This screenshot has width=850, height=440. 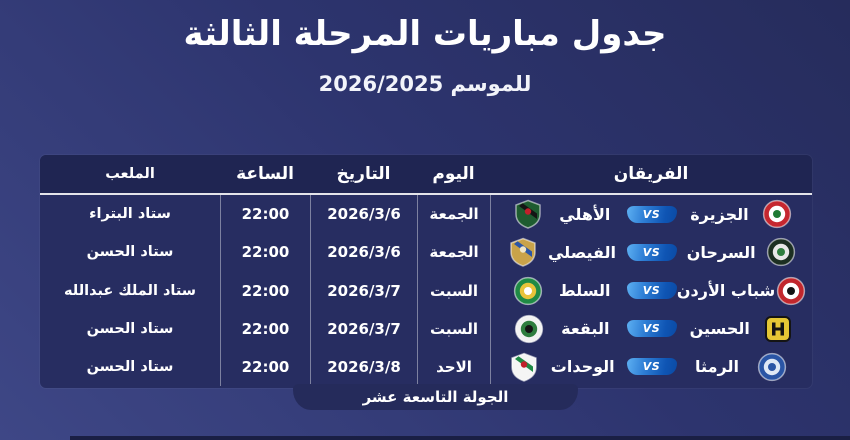 What do you see at coordinates (265, 174) in the screenshot?
I see `header-time: الساعة` at bounding box center [265, 174].